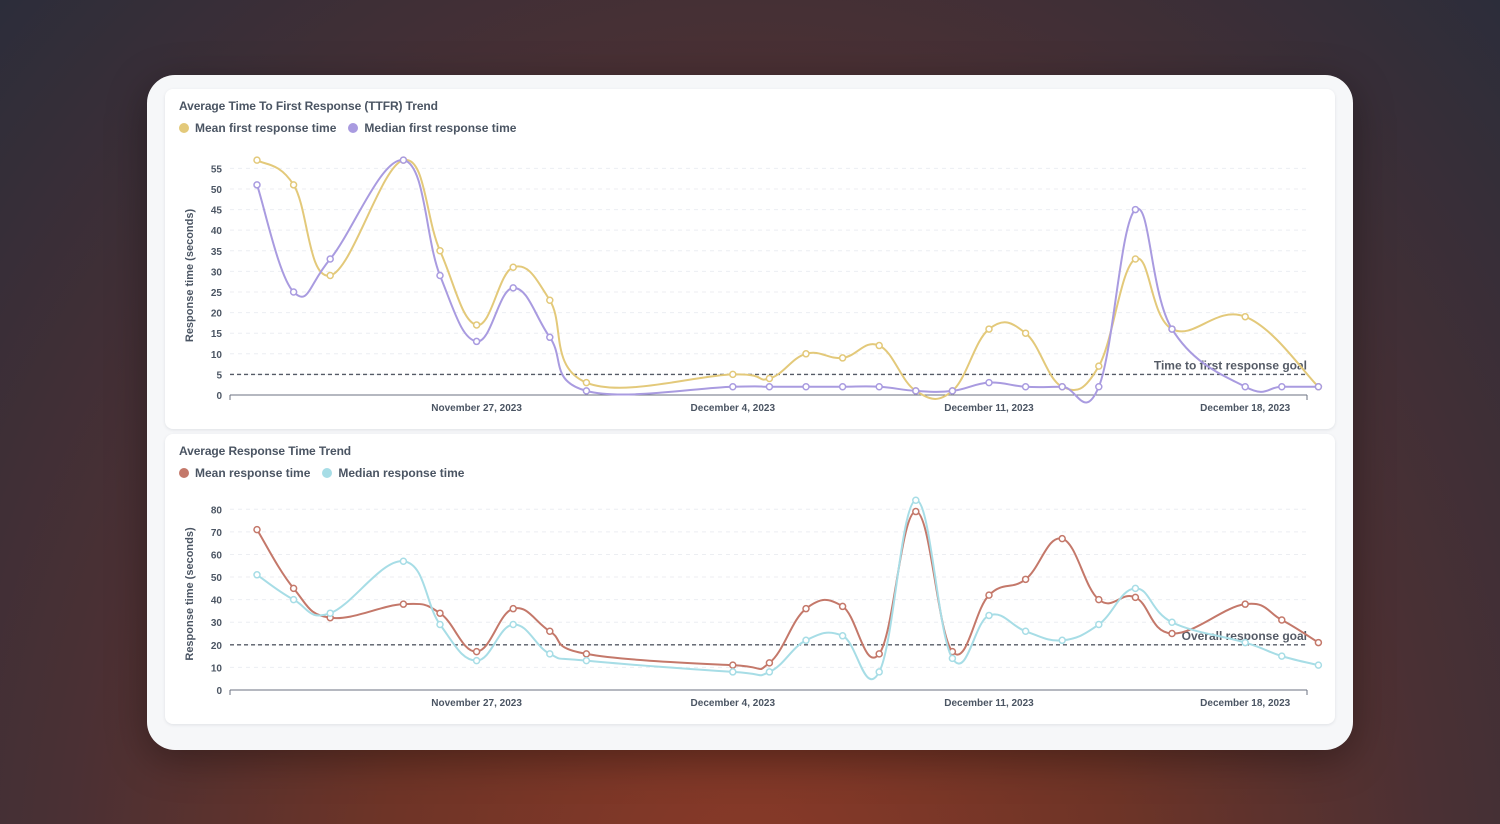  Describe the element at coordinates (217, 169) in the screenshot. I see `y-tick-label: 55` at that location.